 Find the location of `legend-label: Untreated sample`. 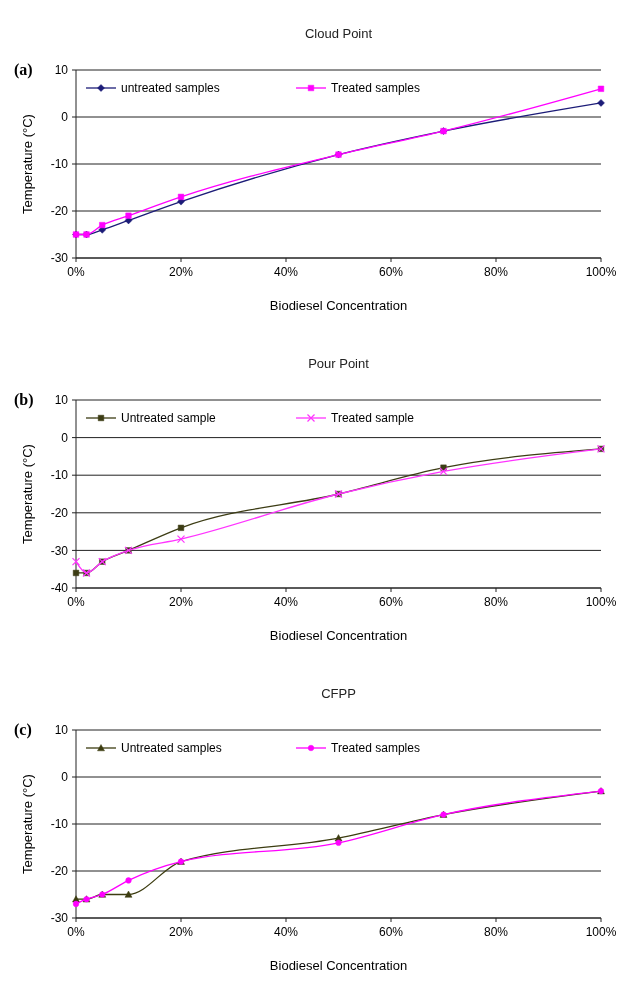

legend-label: Untreated sample is located at coordinates (169, 418).